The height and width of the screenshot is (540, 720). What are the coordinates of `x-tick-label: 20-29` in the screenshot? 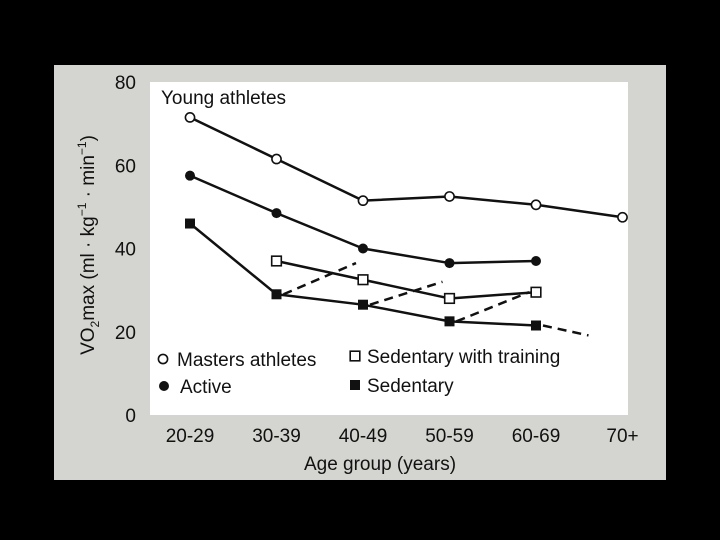 It's located at (190, 436).